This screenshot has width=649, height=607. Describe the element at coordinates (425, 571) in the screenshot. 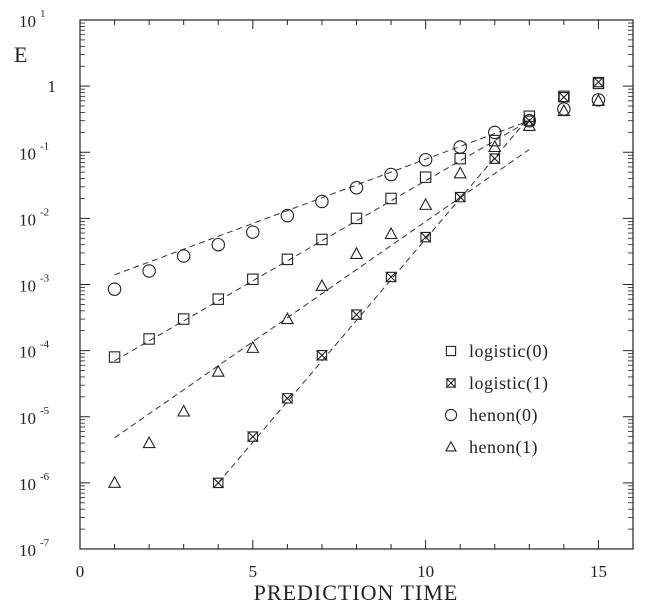

I see `x-tick-label: 10` at that location.